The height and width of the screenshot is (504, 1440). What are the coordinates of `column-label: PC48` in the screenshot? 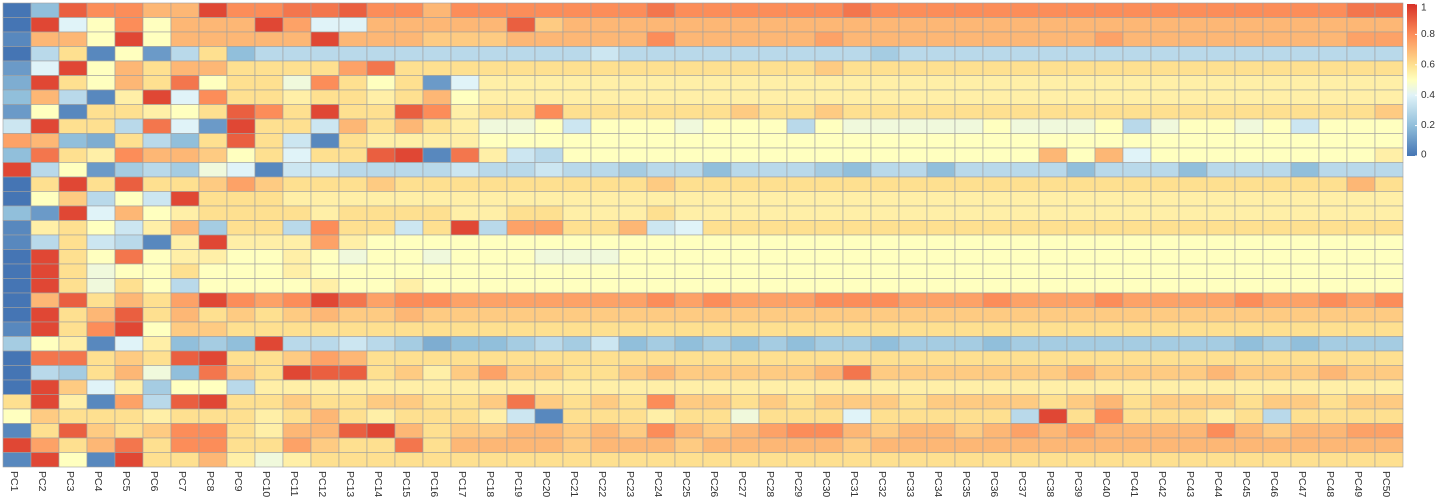 It's located at (1330, 484).